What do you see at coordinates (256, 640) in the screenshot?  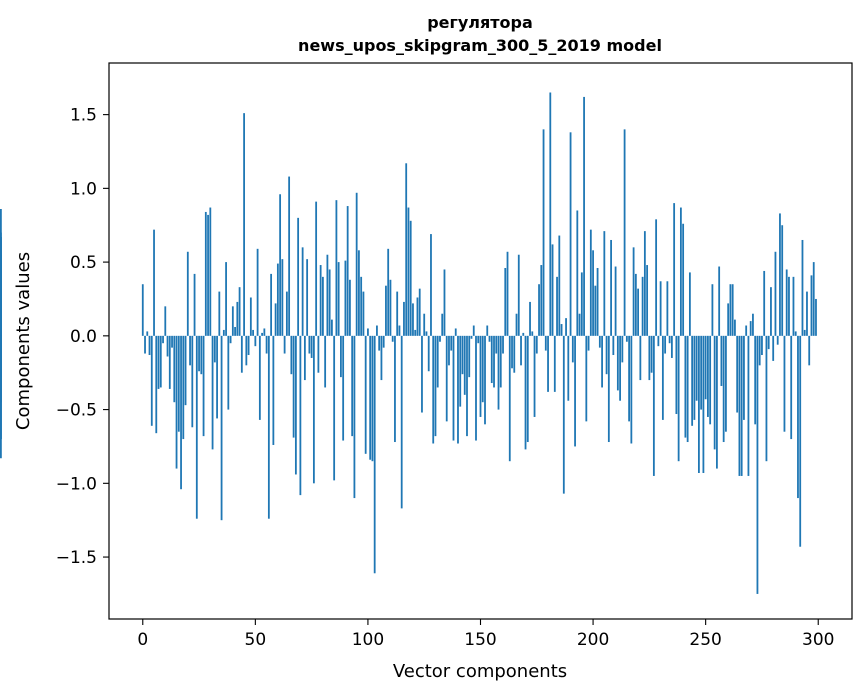 I see `x-tick-label: 50` at bounding box center [256, 640].